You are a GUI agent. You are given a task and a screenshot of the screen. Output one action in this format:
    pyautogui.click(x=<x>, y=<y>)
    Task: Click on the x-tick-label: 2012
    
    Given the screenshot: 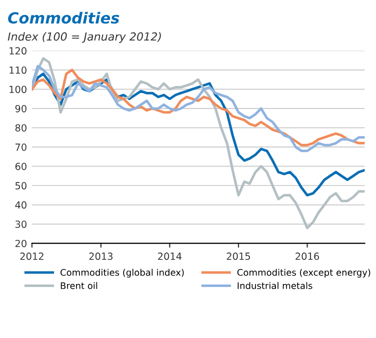 What is the action you would take?
    pyautogui.click(x=32, y=256)
    